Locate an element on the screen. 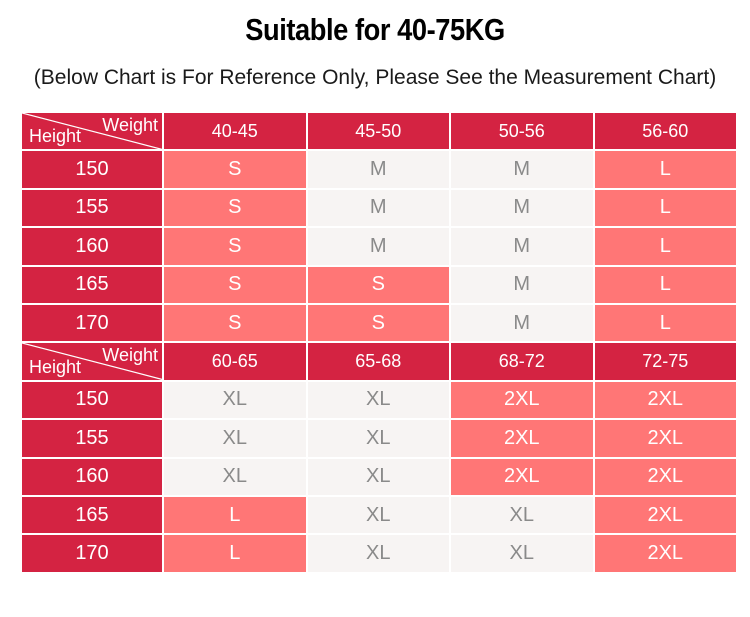 Image resolution: width=750 pixels, height=617 pixels. table-row: 165 S S M L is located at coordinates (379, 284).